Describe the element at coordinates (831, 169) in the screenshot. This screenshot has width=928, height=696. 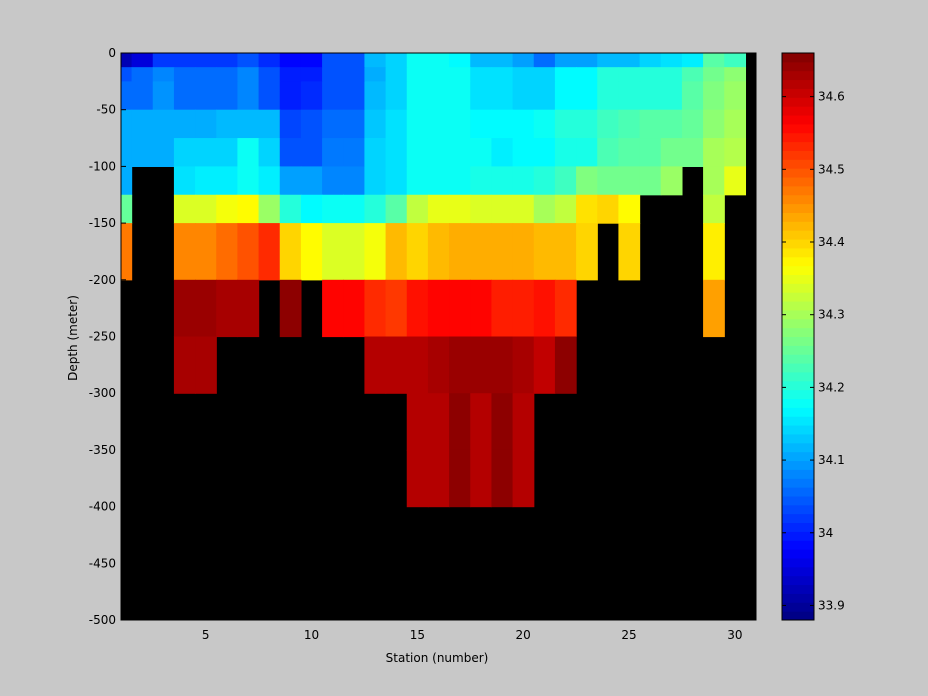
I see `colorbar-tick-label: 34.5` at that location.